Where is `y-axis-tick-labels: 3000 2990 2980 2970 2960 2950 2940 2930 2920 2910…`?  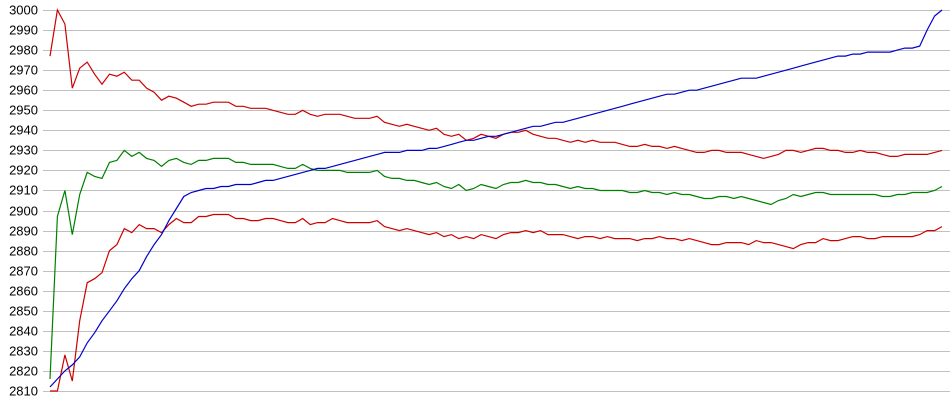
y-axis-tick-labels: 3000 2990 2980 2970 2960 2950 2940 2930 2920 2910… is located at coordinates (23, 201).